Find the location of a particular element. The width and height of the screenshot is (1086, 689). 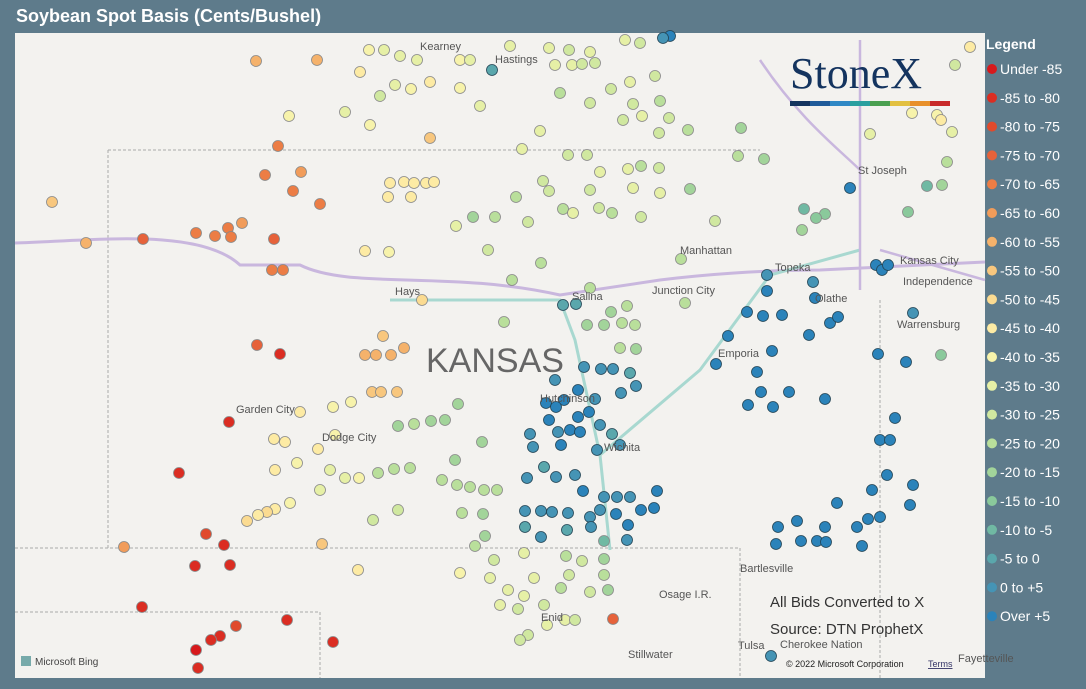

note: Source: DTN ProphetX is located at coordinates (846, 629).